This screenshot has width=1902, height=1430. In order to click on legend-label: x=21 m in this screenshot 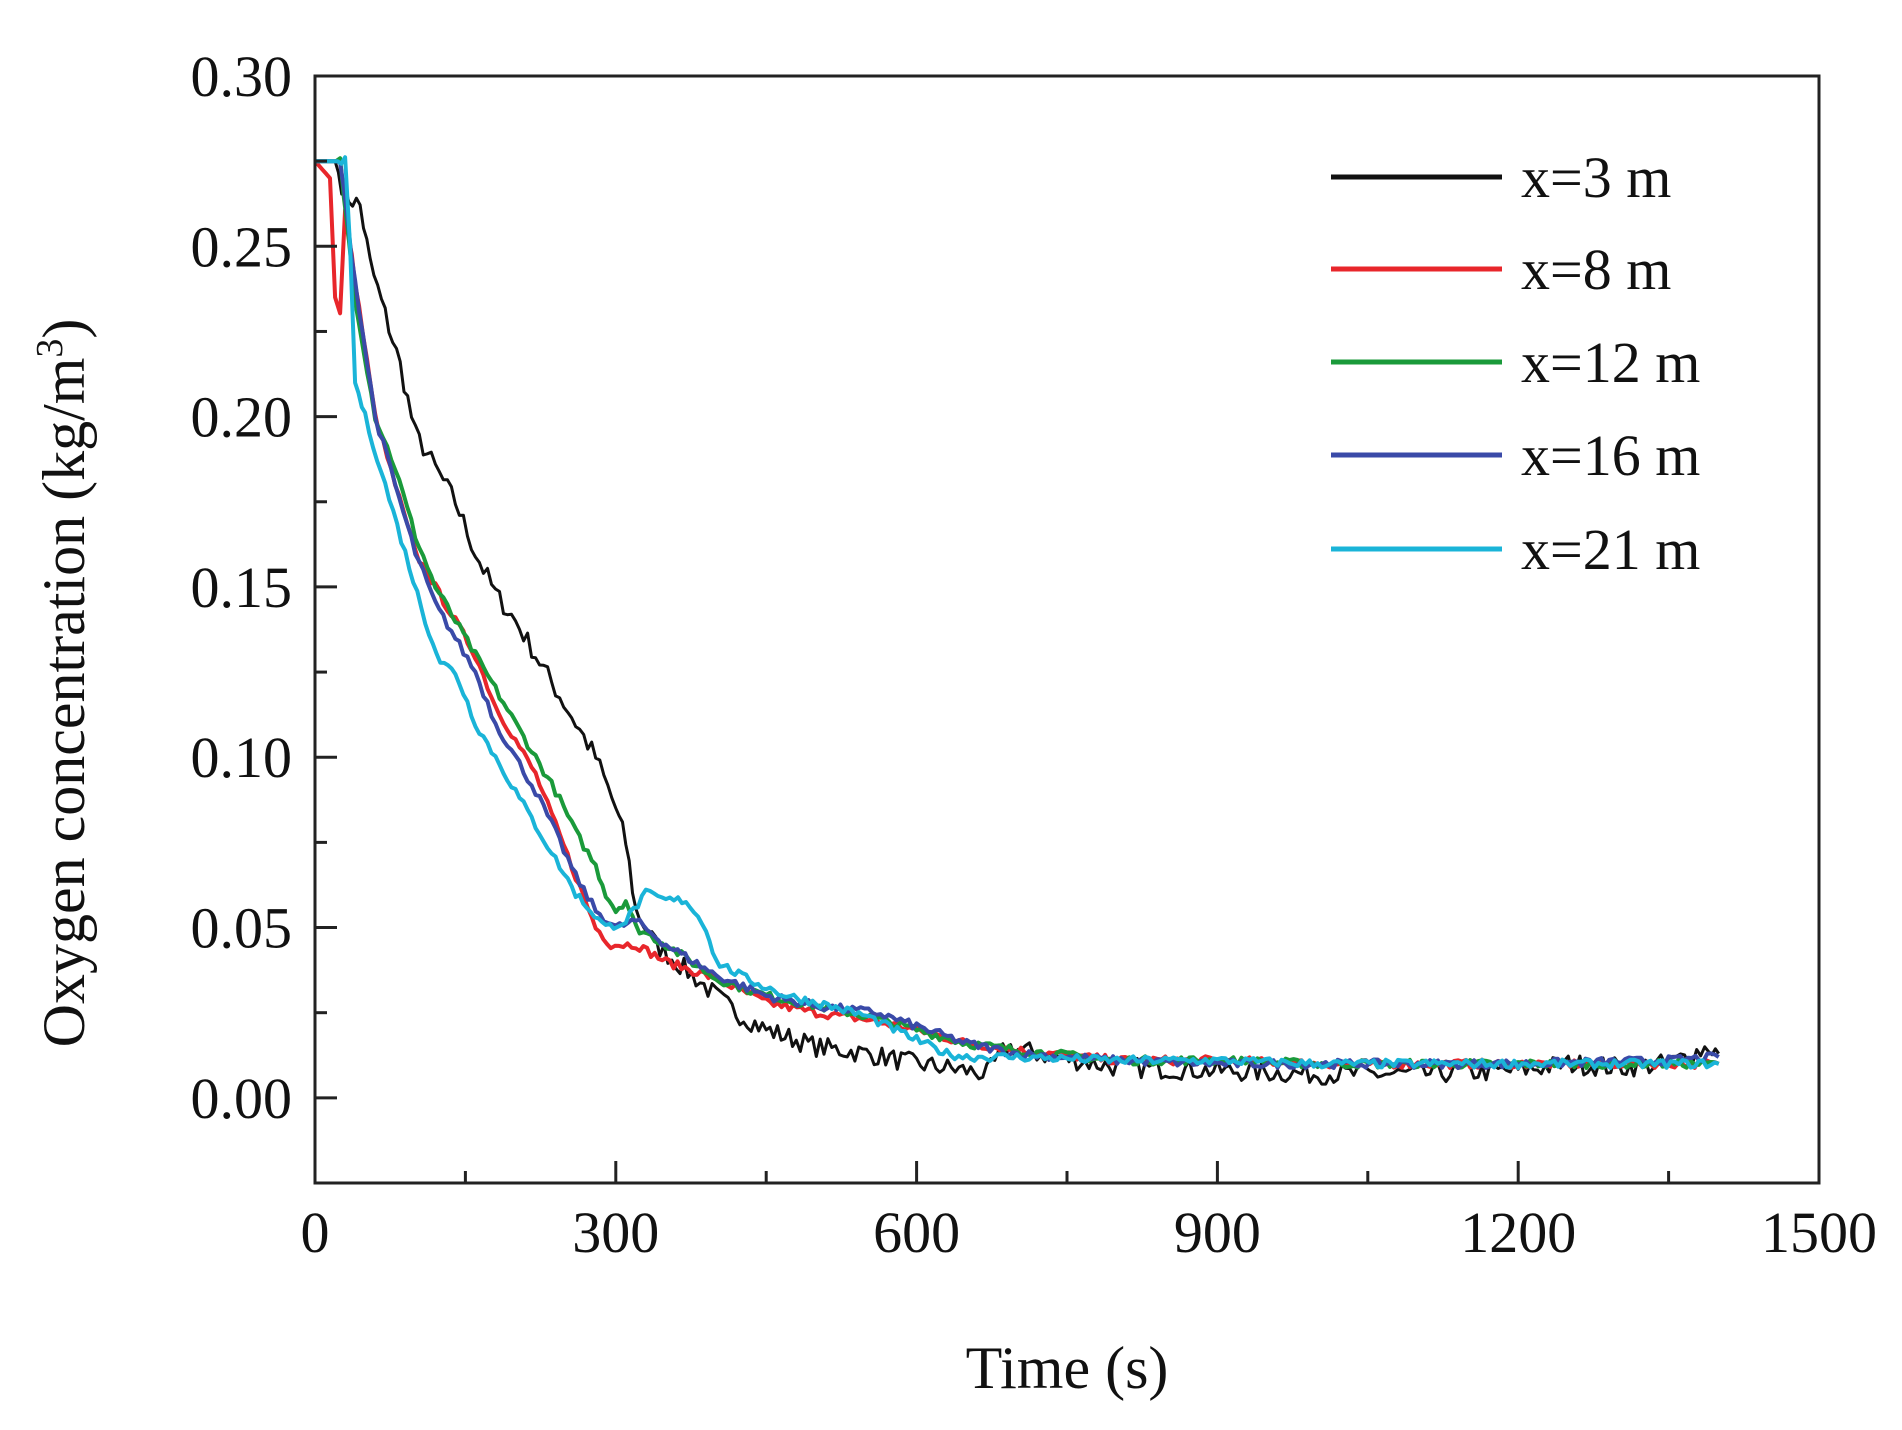, I will do `click(1610, 549)`.